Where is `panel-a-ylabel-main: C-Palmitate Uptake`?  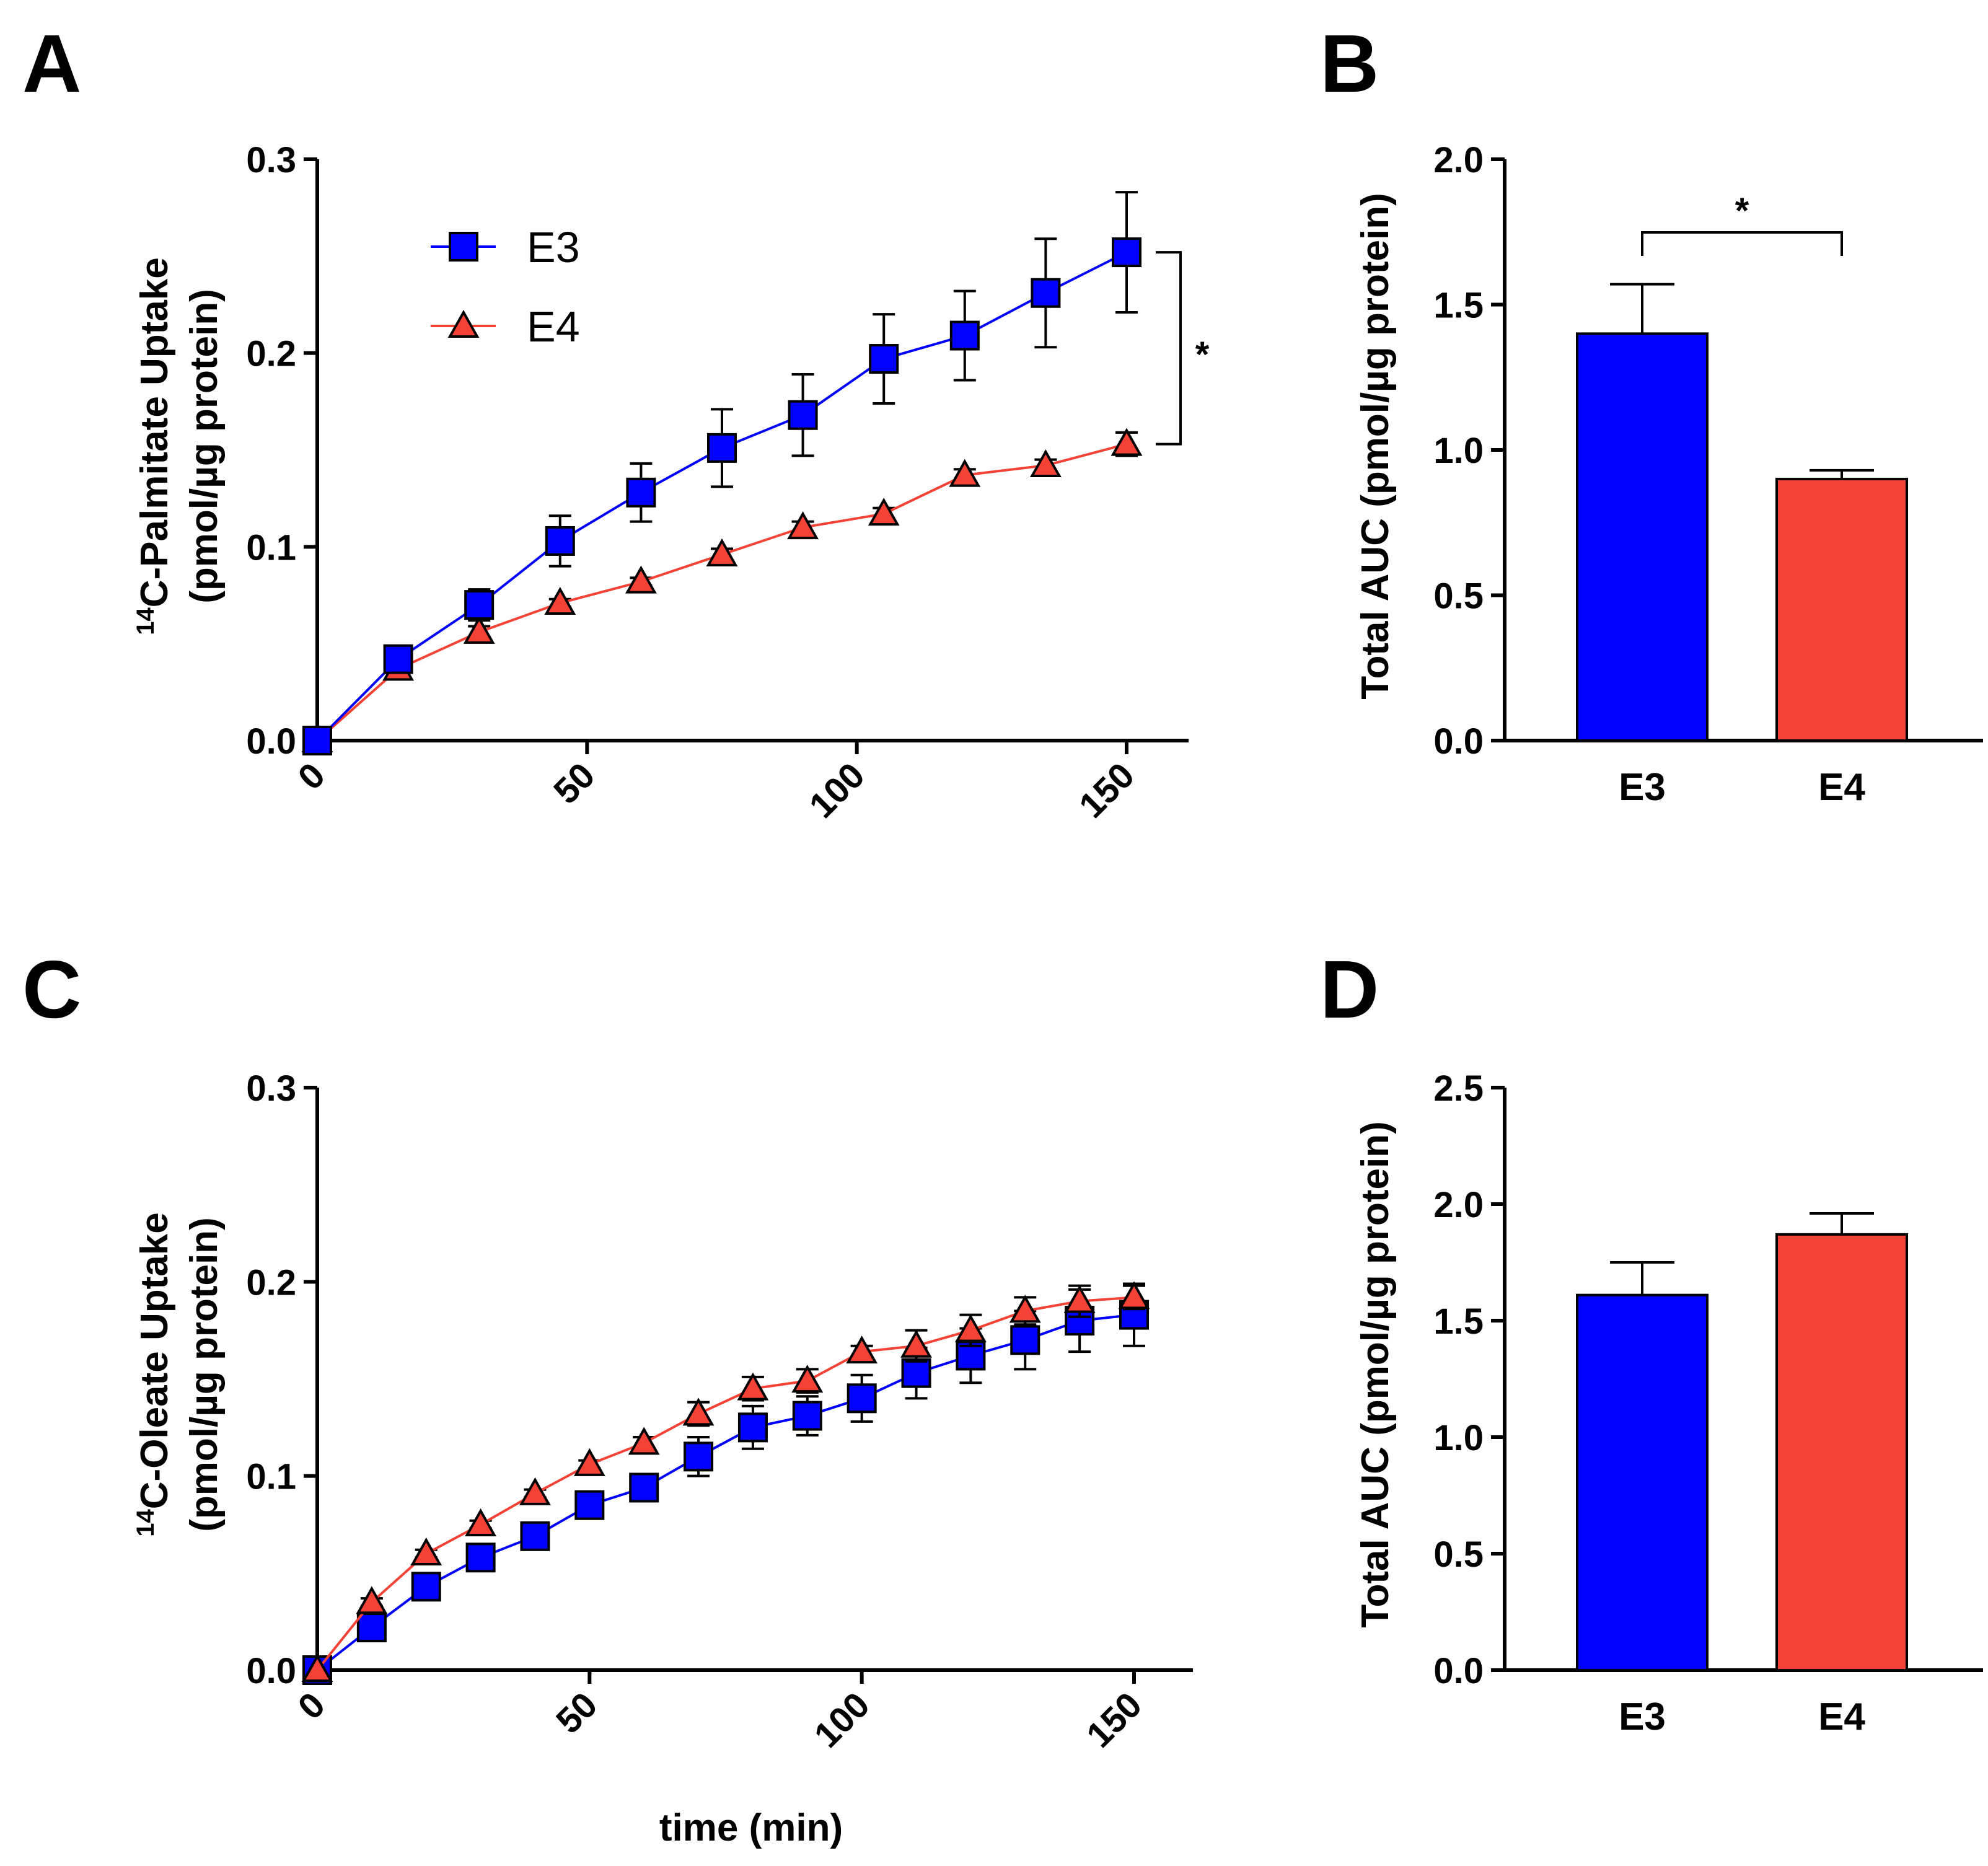 panel-a-ylabel-main: C-Palmitate Uptake is located at coordinates (154, 432).